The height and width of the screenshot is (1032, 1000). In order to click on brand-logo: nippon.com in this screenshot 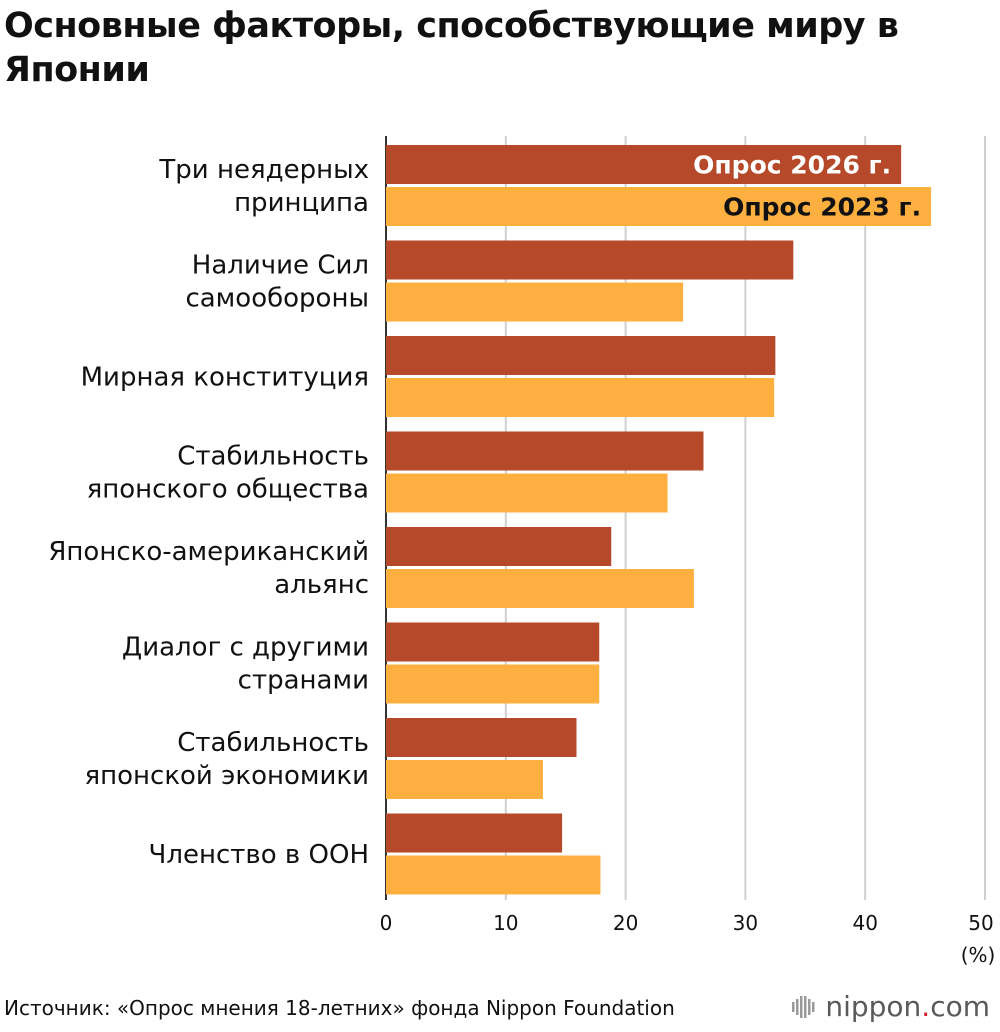, I will do `click(890, 1006)`.